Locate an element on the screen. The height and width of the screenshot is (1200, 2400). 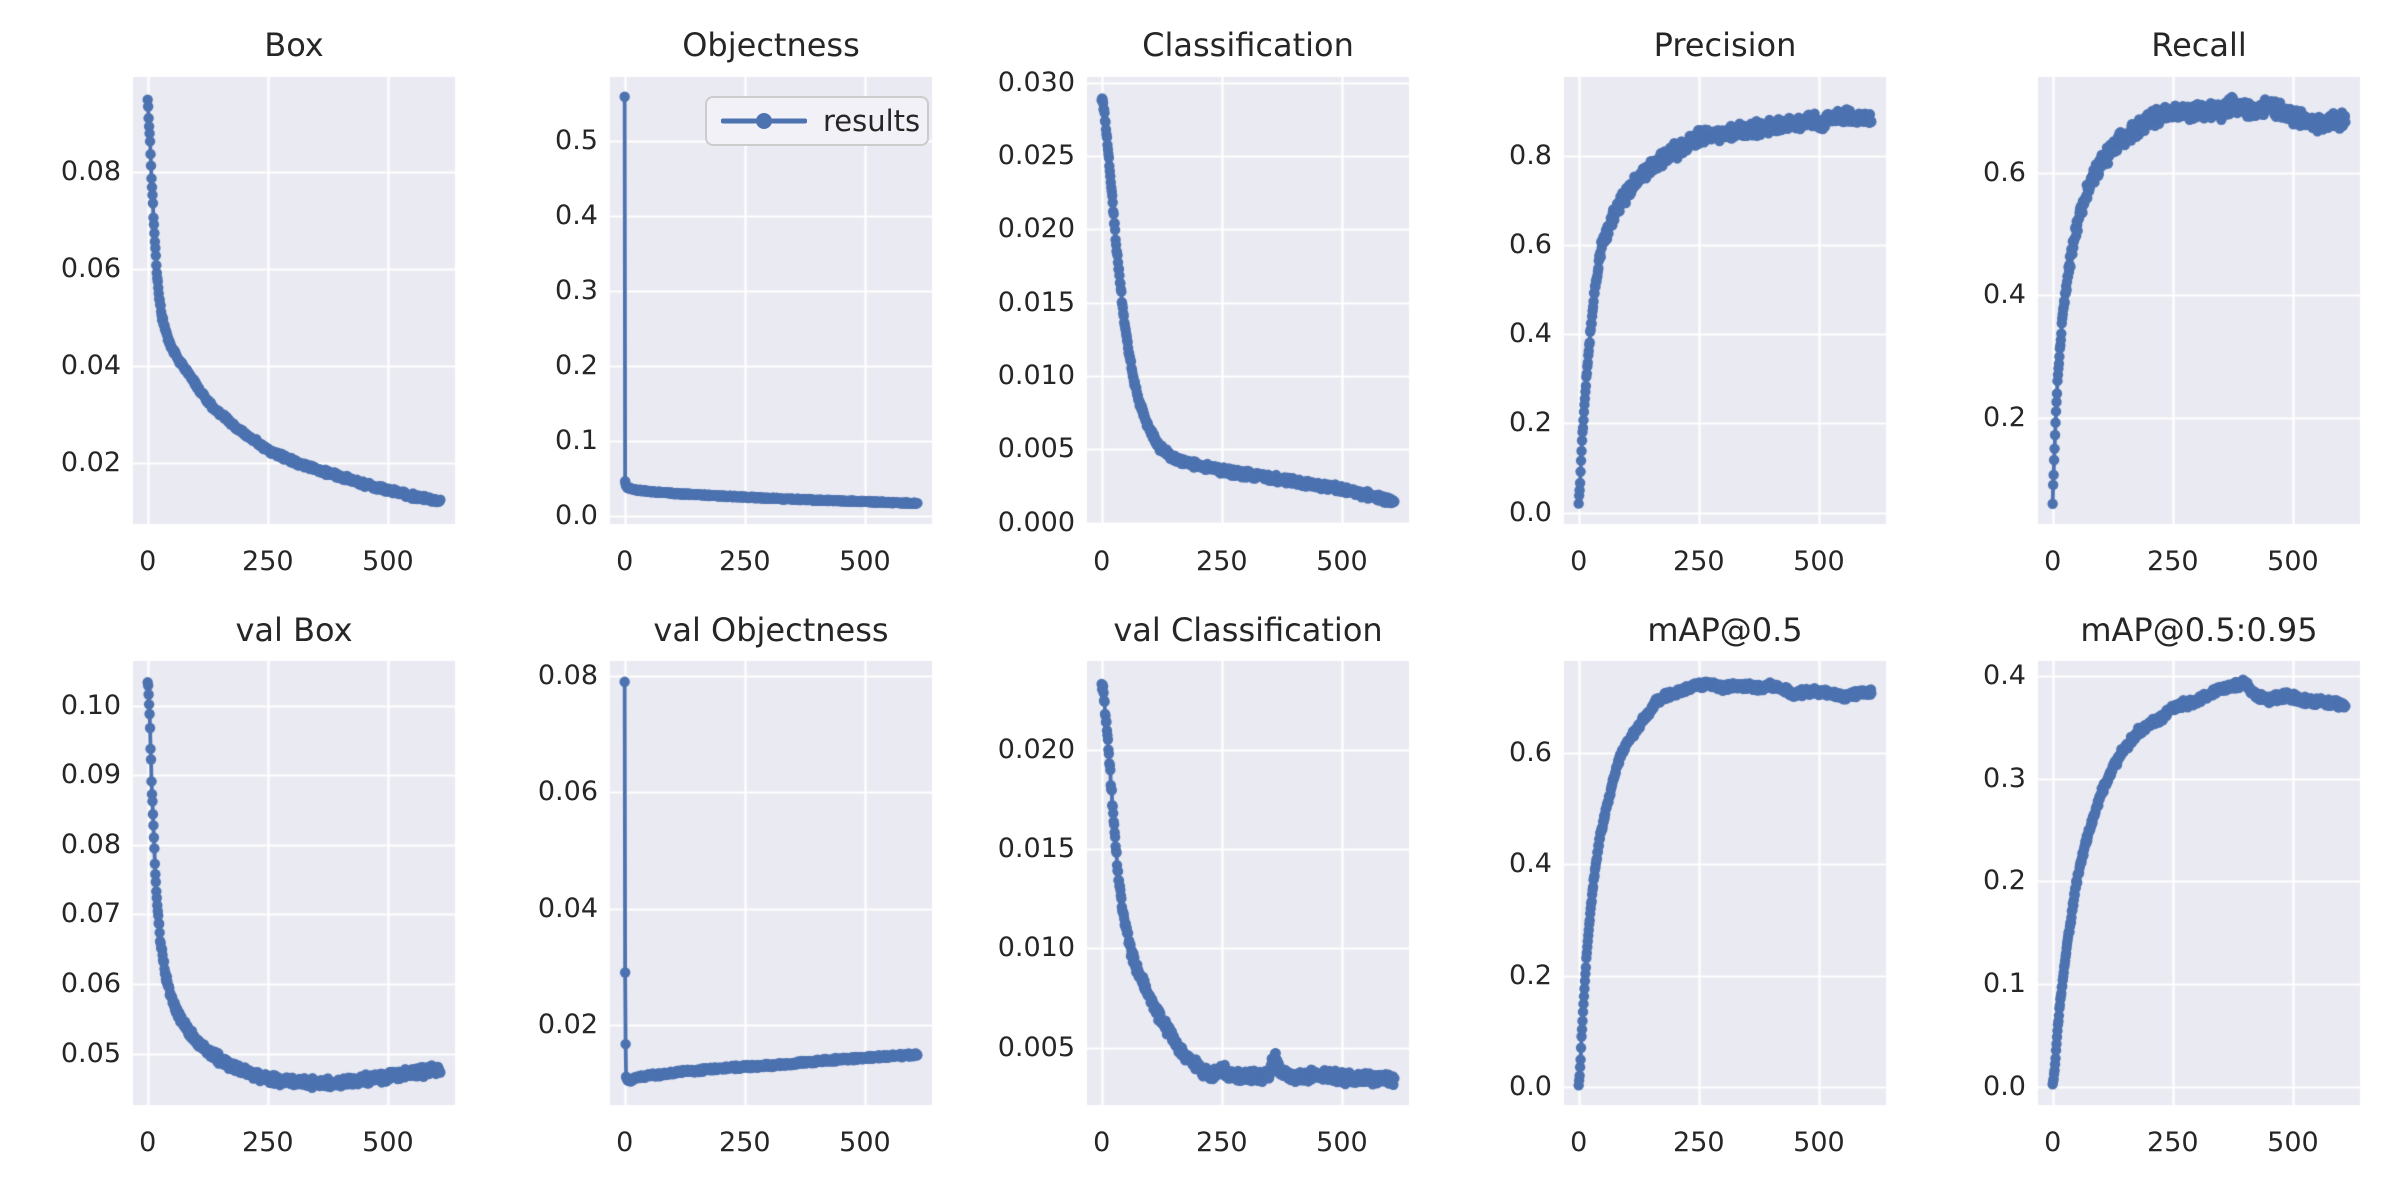
chart-canvas-recall is located at coordinates (2160, 300).